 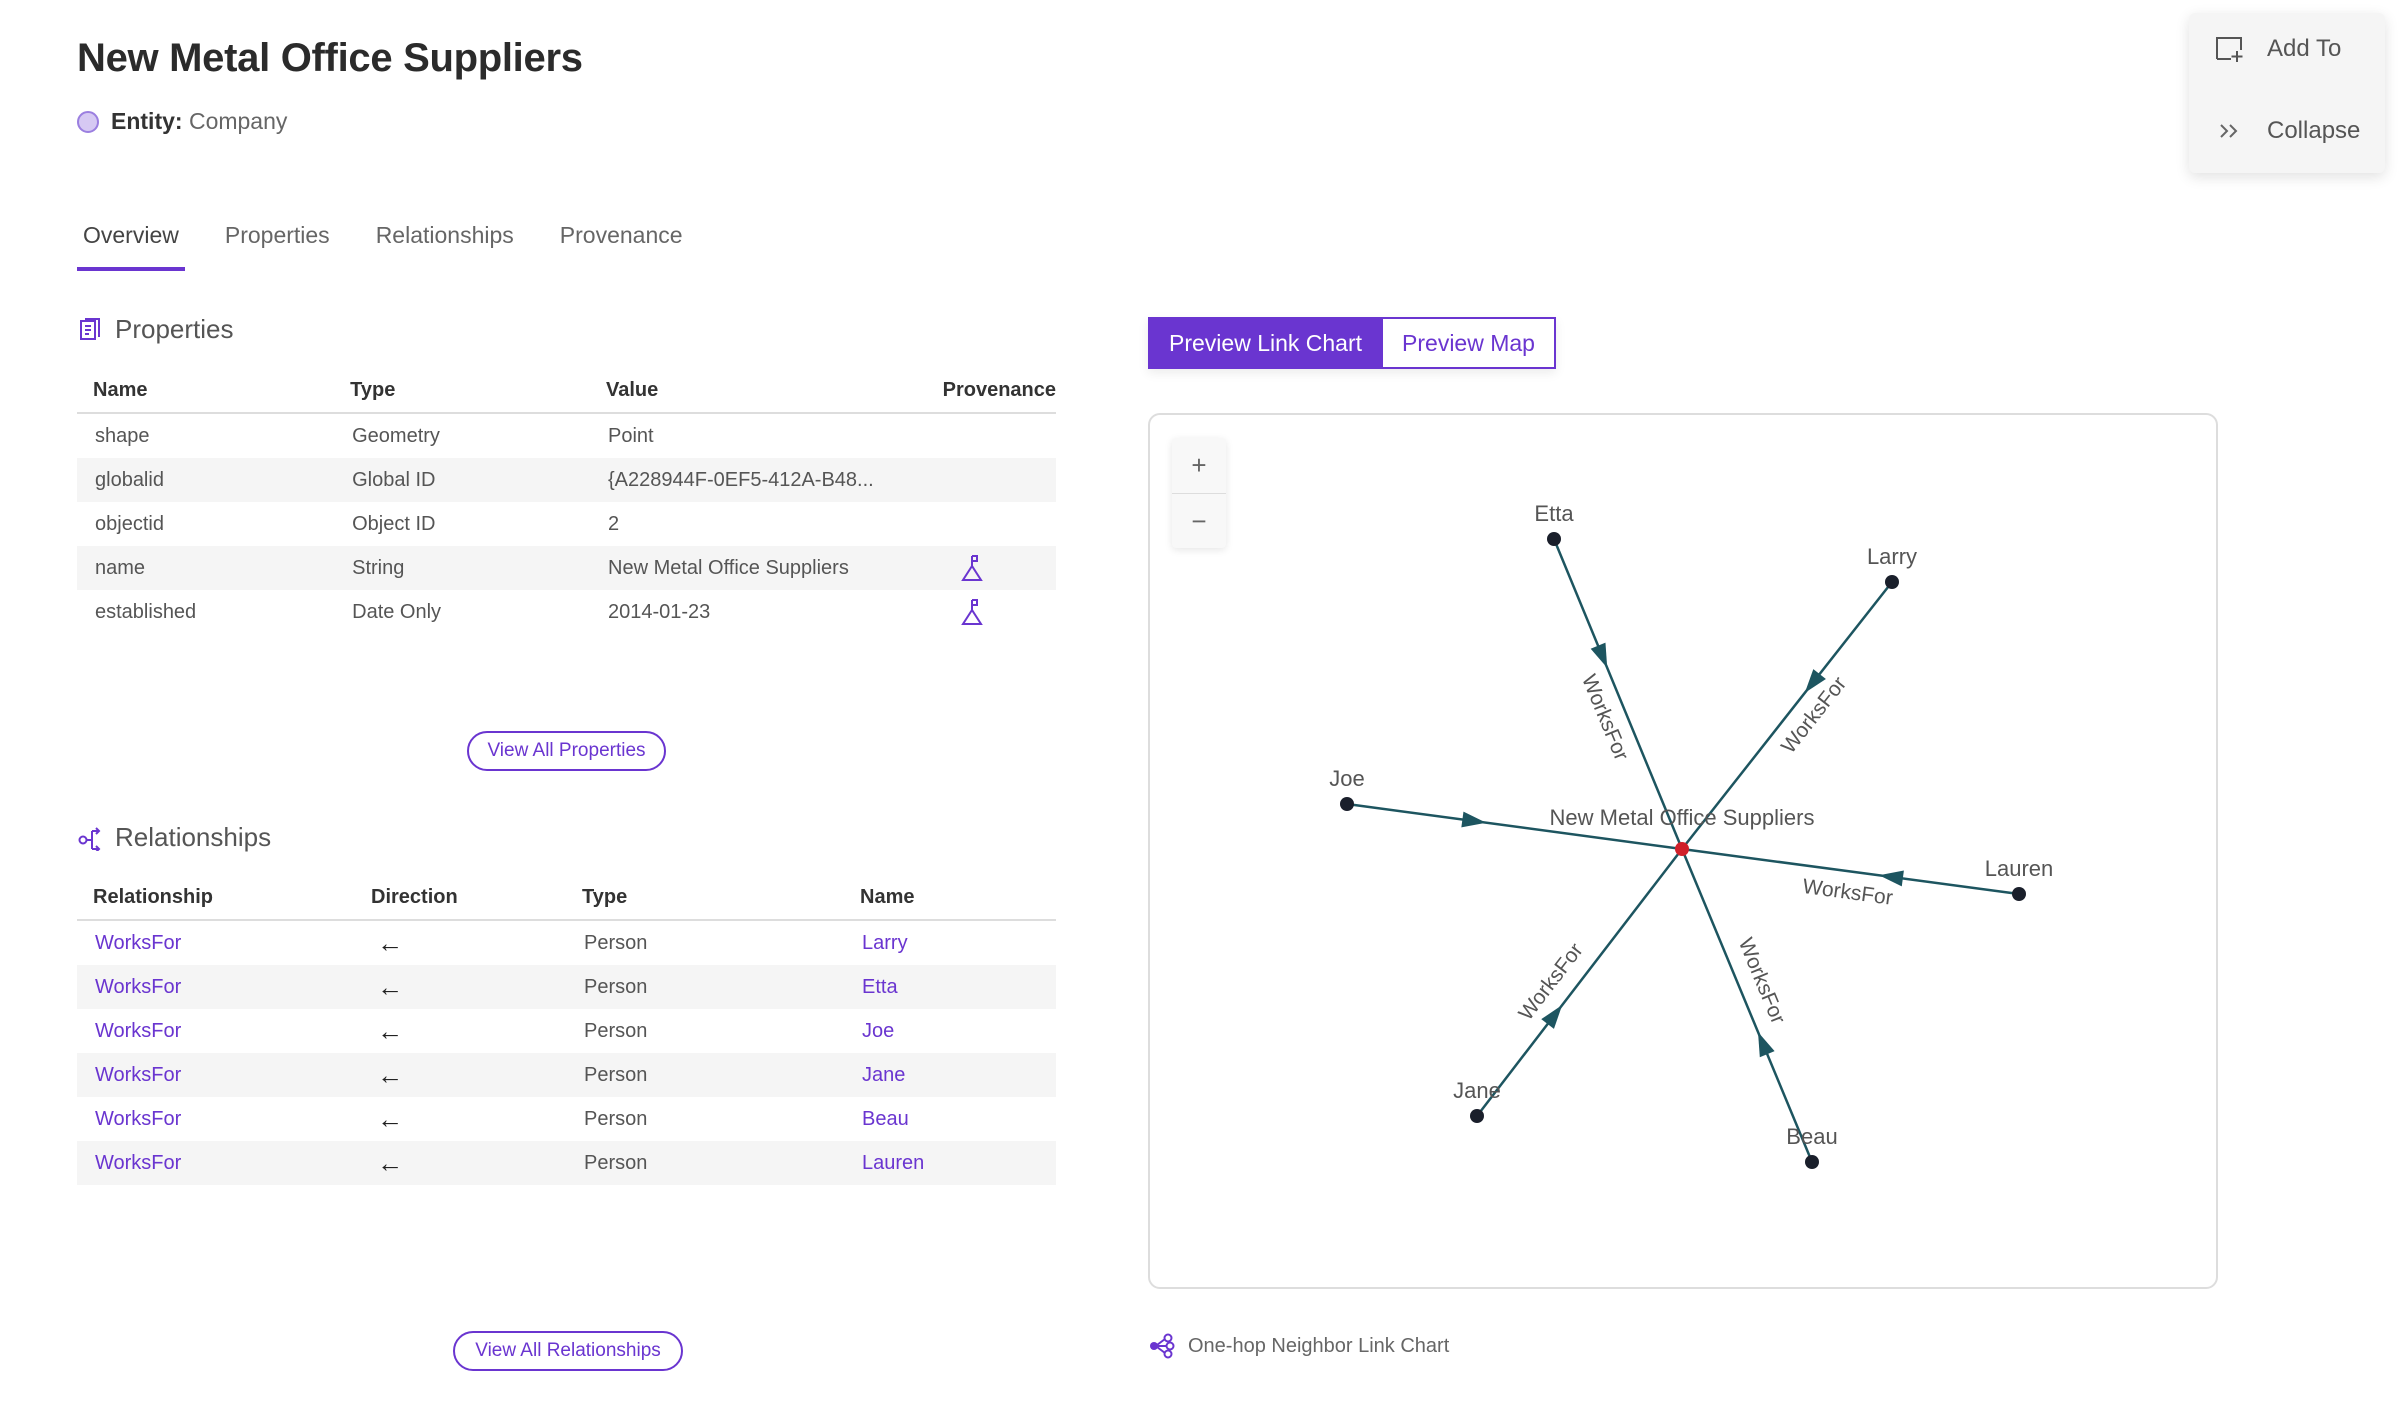 What do you see at coordinates (206, 480) in the screenshot?
I see `property-name: globalid` at bounding box center [206, 480].